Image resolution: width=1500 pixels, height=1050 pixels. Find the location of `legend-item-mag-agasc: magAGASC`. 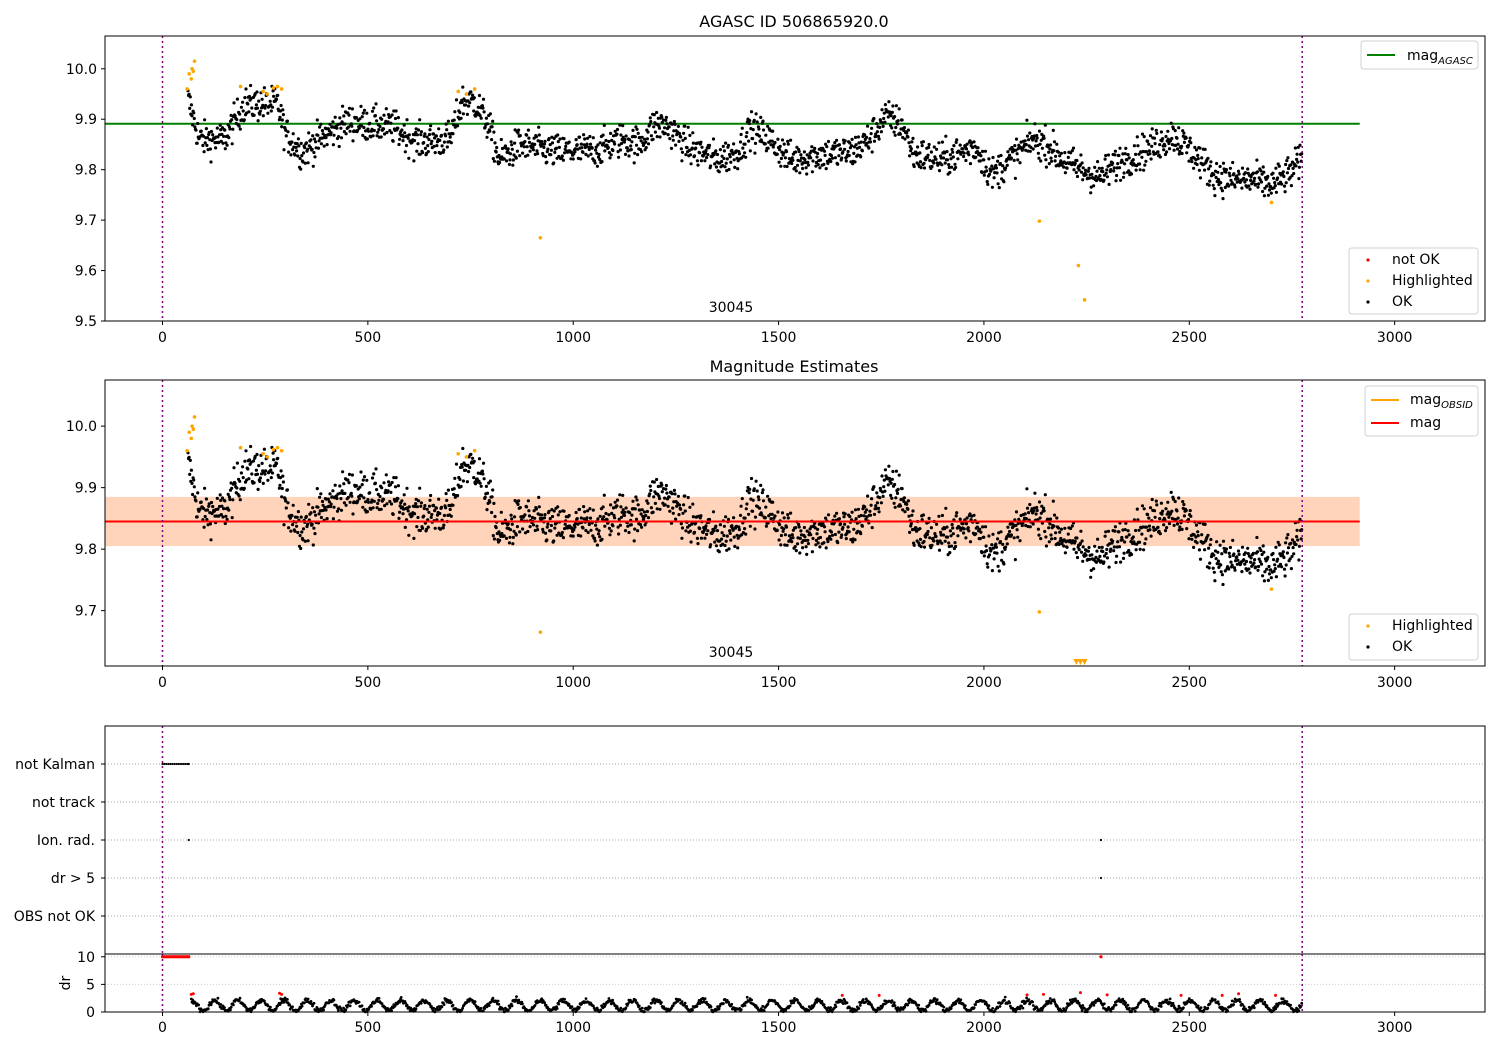

legend-item-mag-agasc: magAGASC is located at coordinates (1440, 57).